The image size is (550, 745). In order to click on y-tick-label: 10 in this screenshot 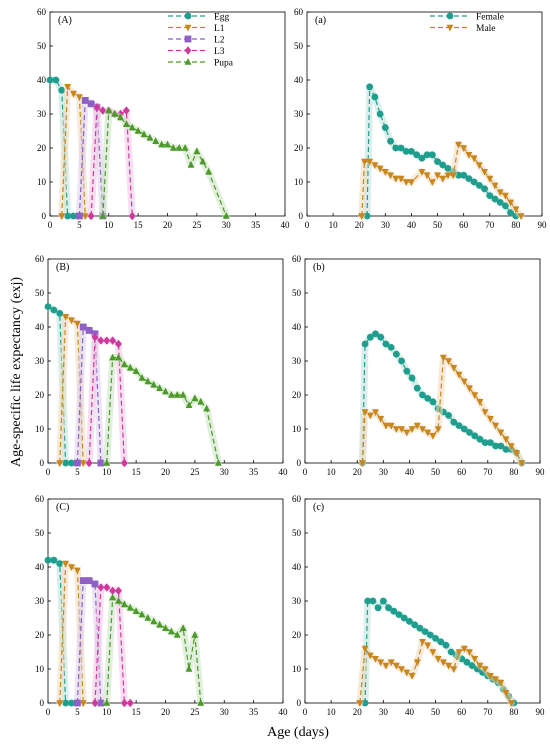, I will do `click(40, 429)`.